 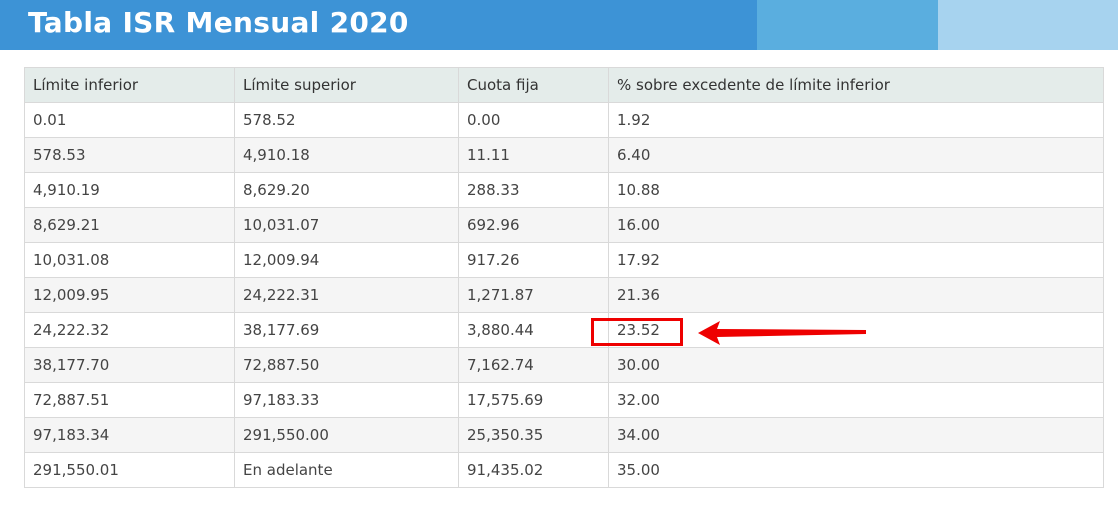 I want to click on table-row: 578.53 4,910.18 11.11 6.40, so click(x=564, y=155).